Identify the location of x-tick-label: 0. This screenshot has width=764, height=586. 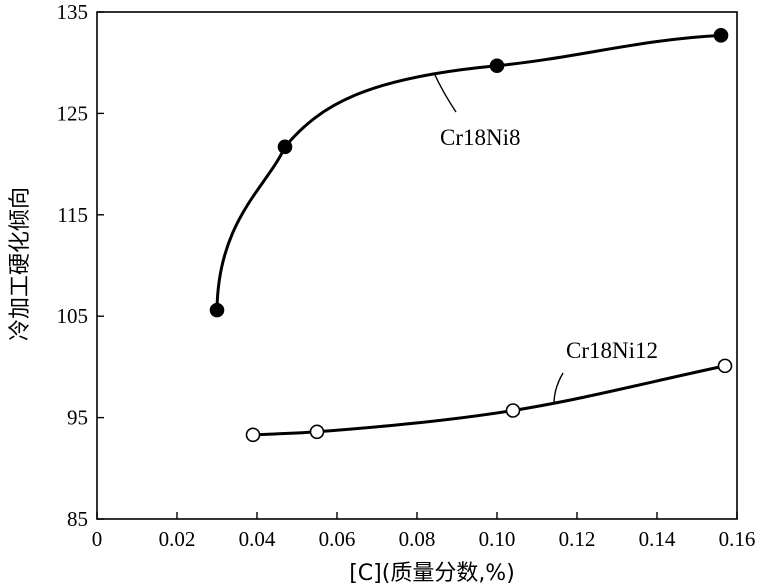
(97, 539).